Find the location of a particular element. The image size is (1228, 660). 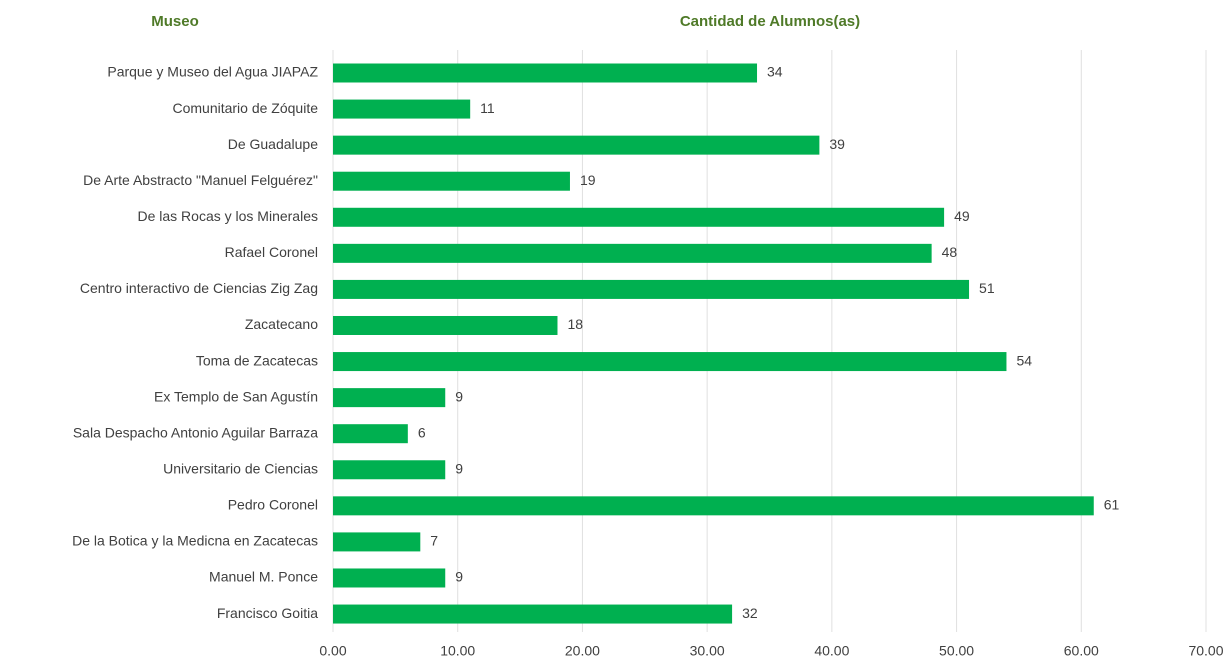

x-tick-label: 0.00 is located at coordinates (332, 651).